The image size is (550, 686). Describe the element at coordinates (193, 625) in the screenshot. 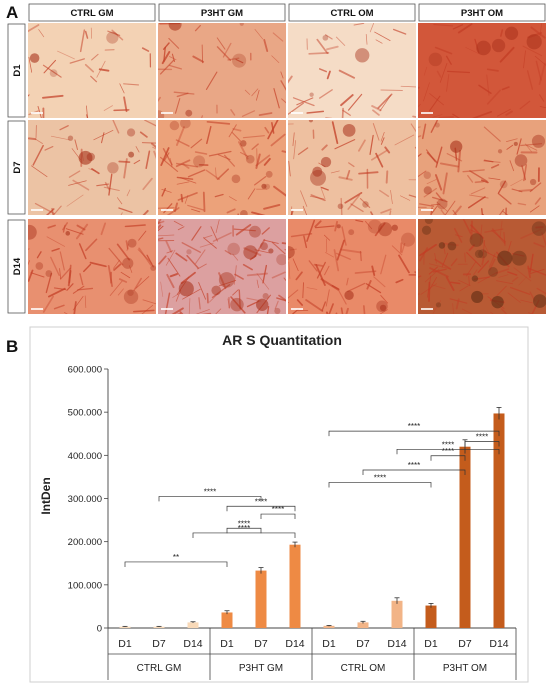

I see `bar` at that location.